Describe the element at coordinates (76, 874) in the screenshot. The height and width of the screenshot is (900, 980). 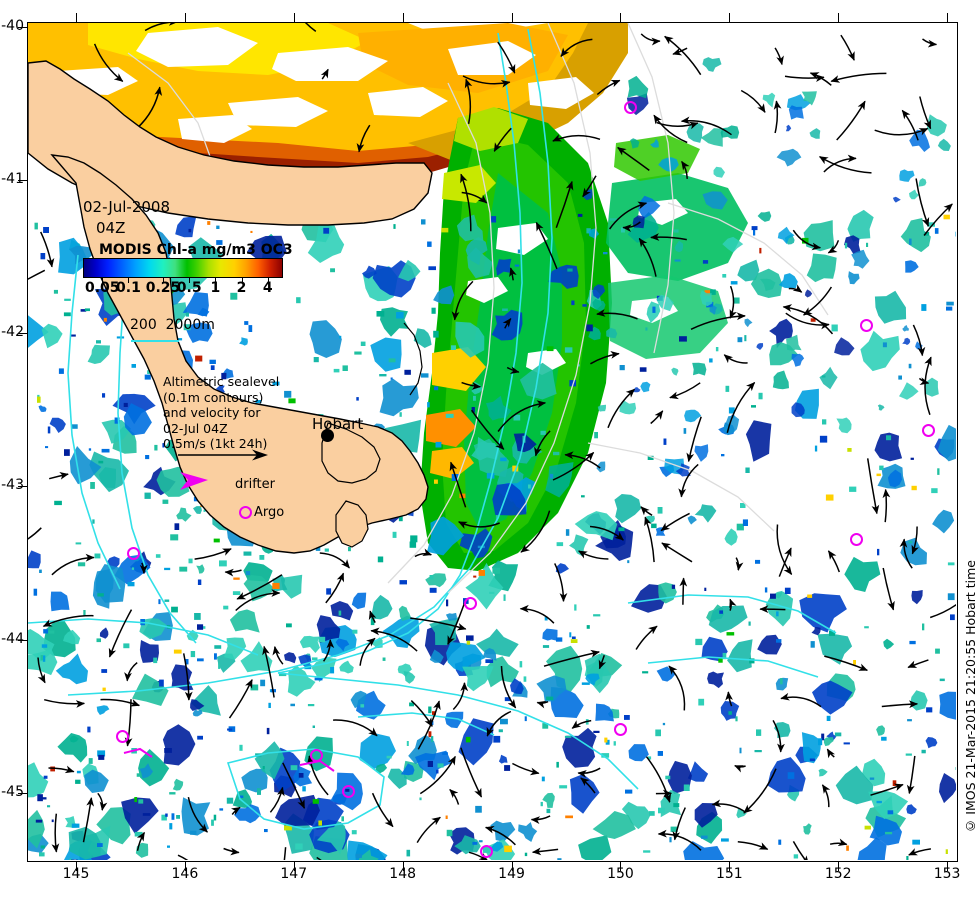
I see `x-tick-label: 145` at that location.